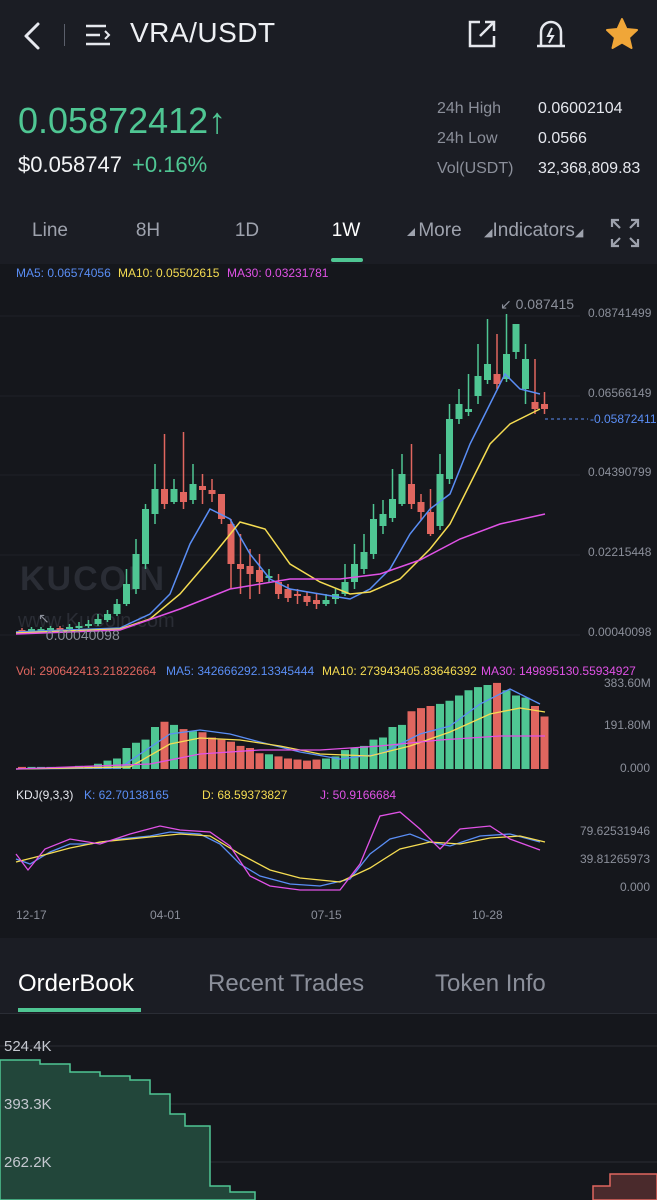  Describe the element at coordinates (169, 273) in the screenshot. I see `ma10-legend: MA10: 0.05502615` at that location.